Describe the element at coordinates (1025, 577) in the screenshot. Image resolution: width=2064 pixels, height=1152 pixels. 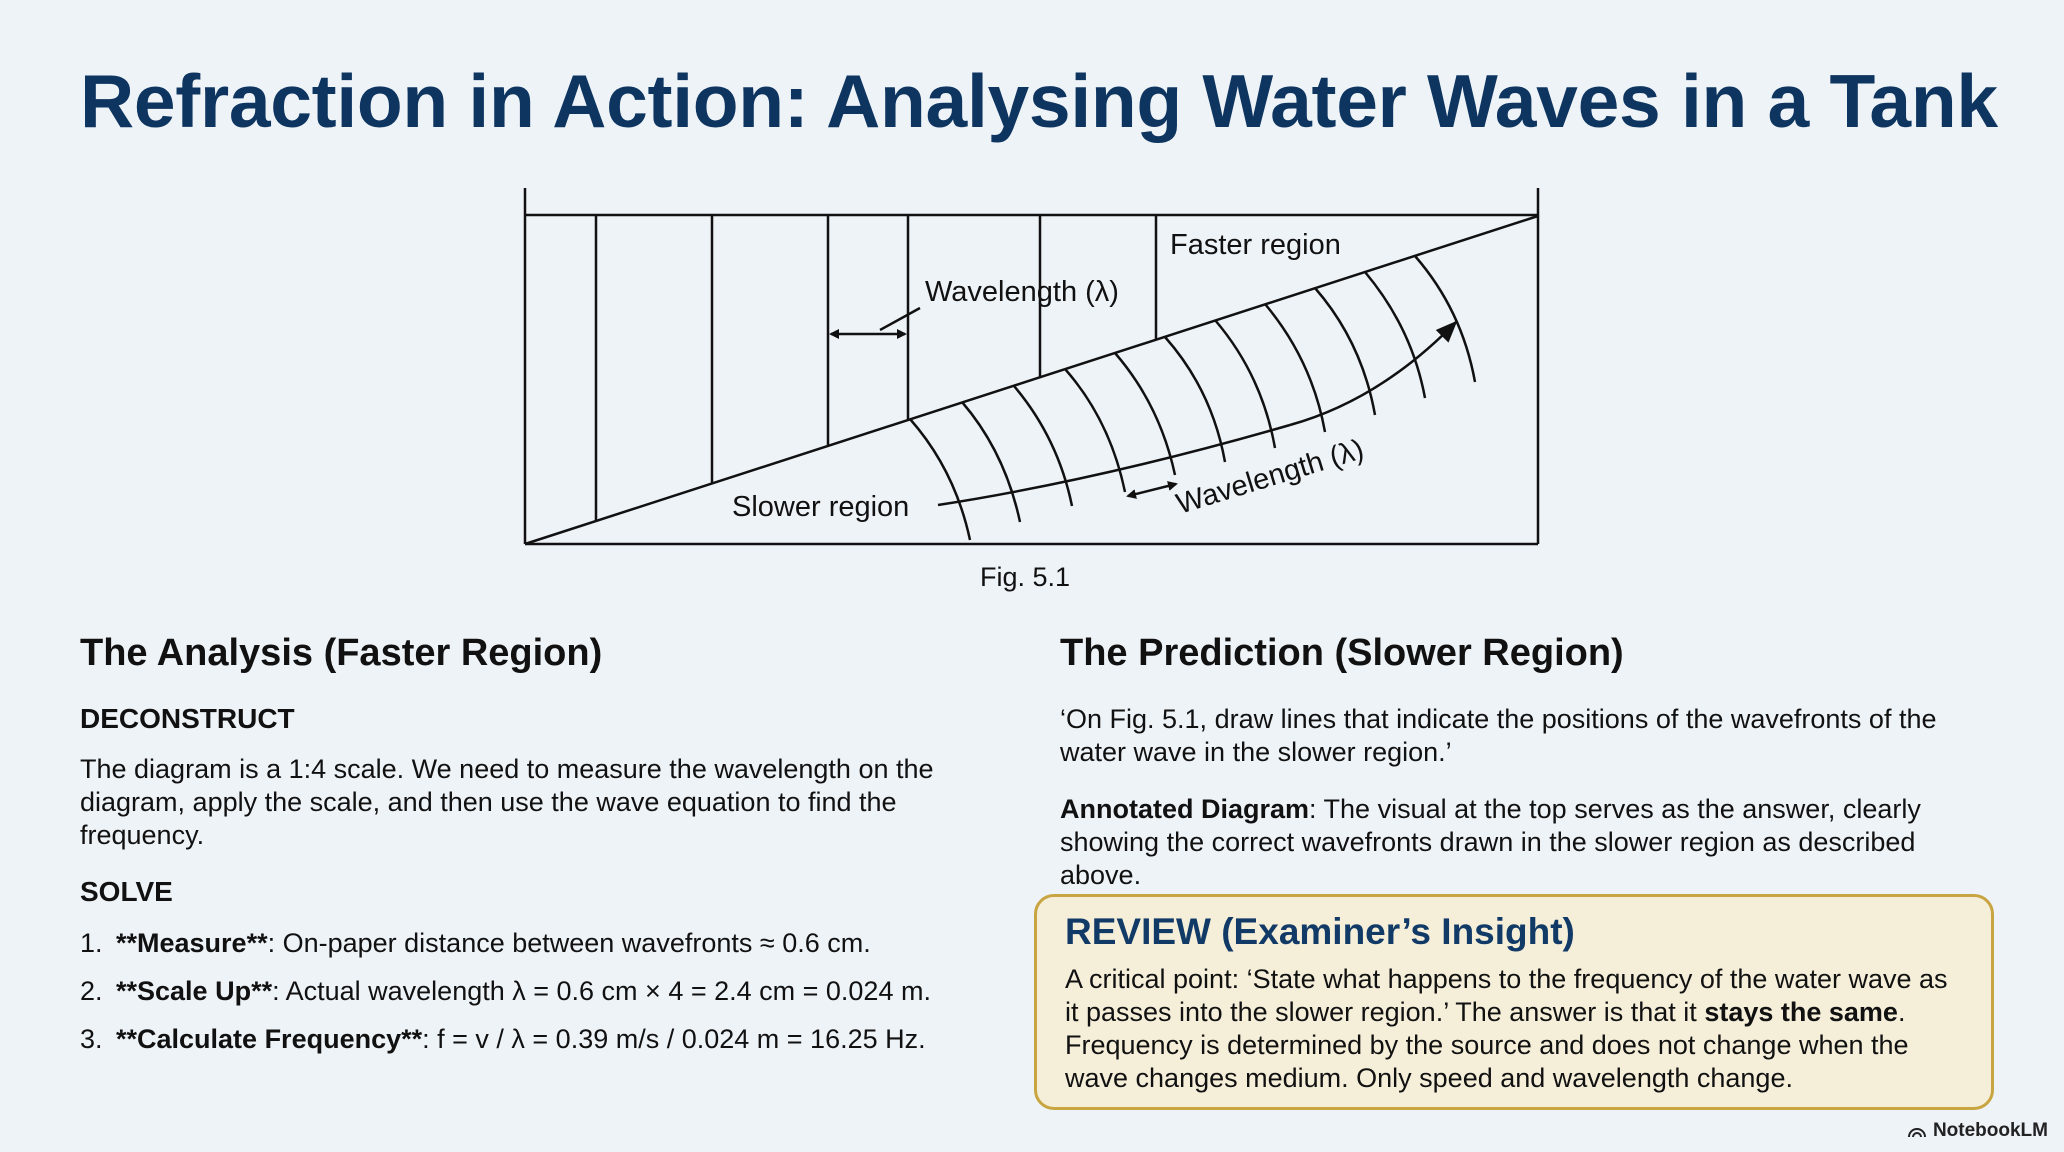
I see `figure-caption: Fig. 5.1` at that location.